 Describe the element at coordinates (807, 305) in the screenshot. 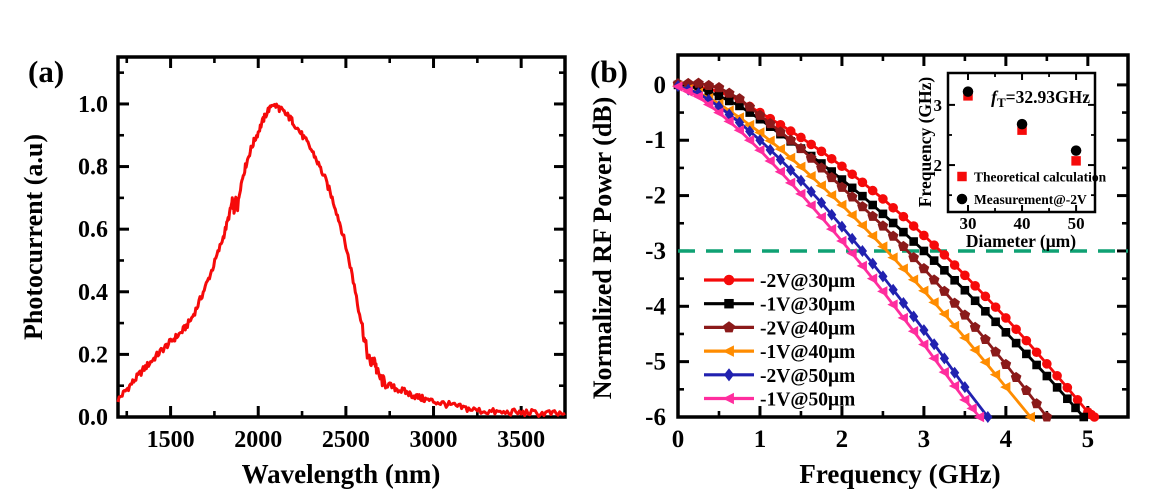

I see `legend-label: -1V@30μm` at that location.